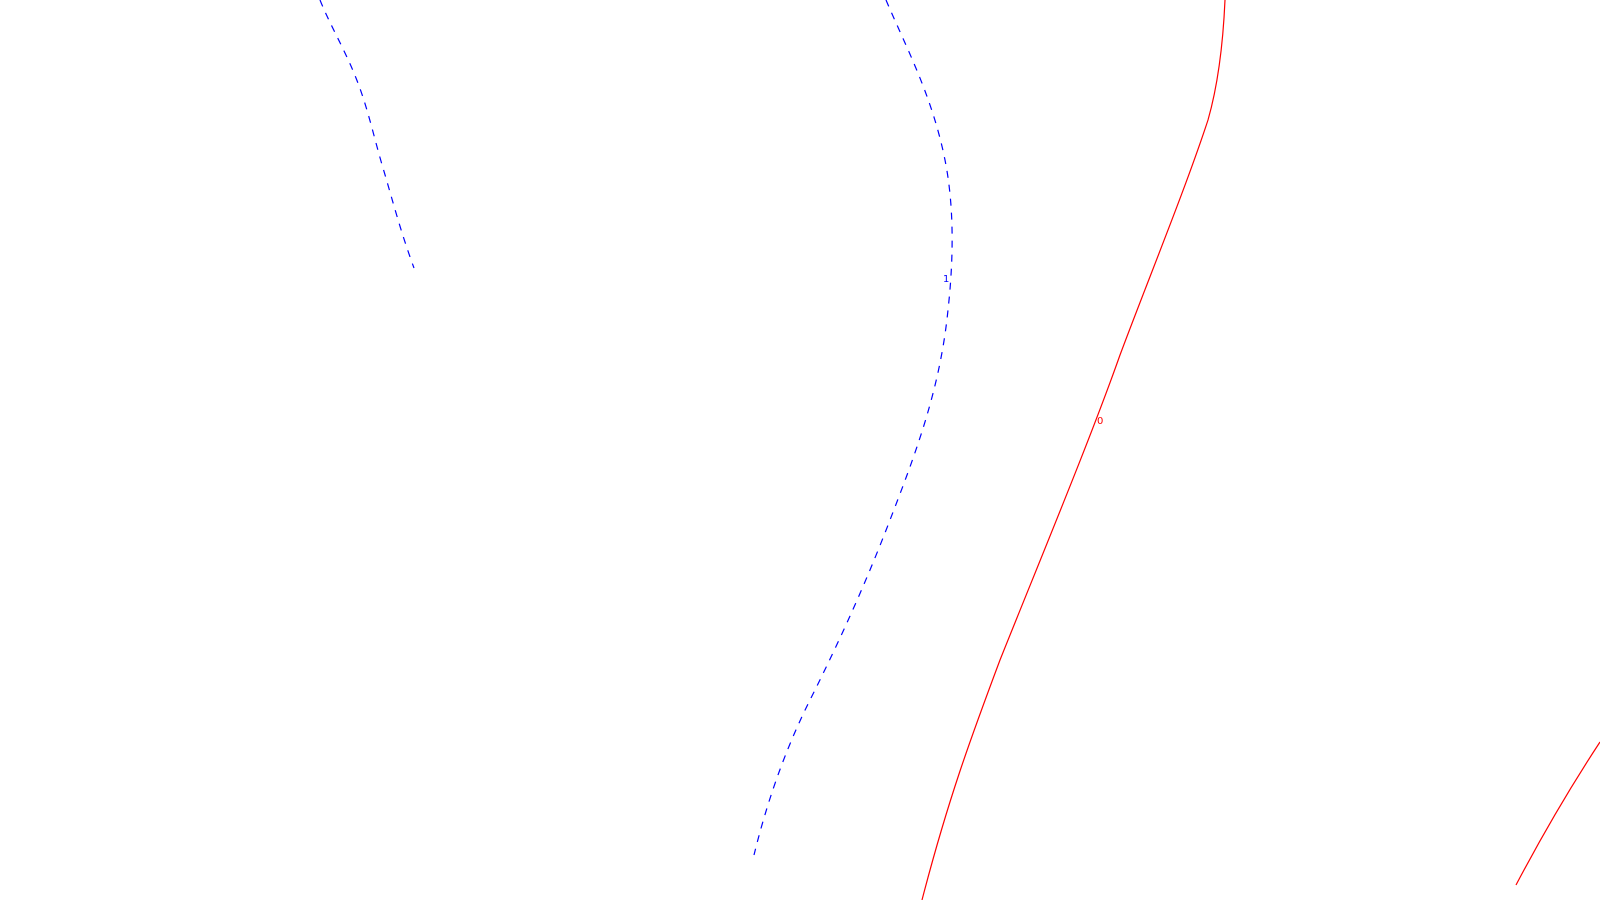  What do you see at coordinates (367, 134) in the screenshot?
I see `contour-line-blue-left` at bounding box center [367, 134].